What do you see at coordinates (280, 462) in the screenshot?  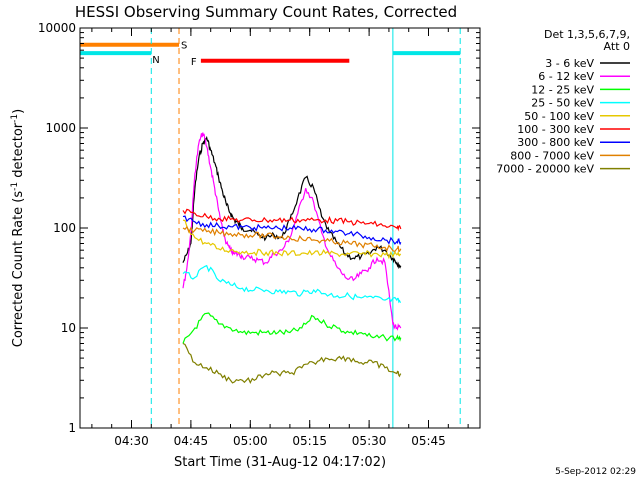 I see `x-axis-label: Start Time (31-Aug-12 04:17:02)` at bounding box center [280, 462].